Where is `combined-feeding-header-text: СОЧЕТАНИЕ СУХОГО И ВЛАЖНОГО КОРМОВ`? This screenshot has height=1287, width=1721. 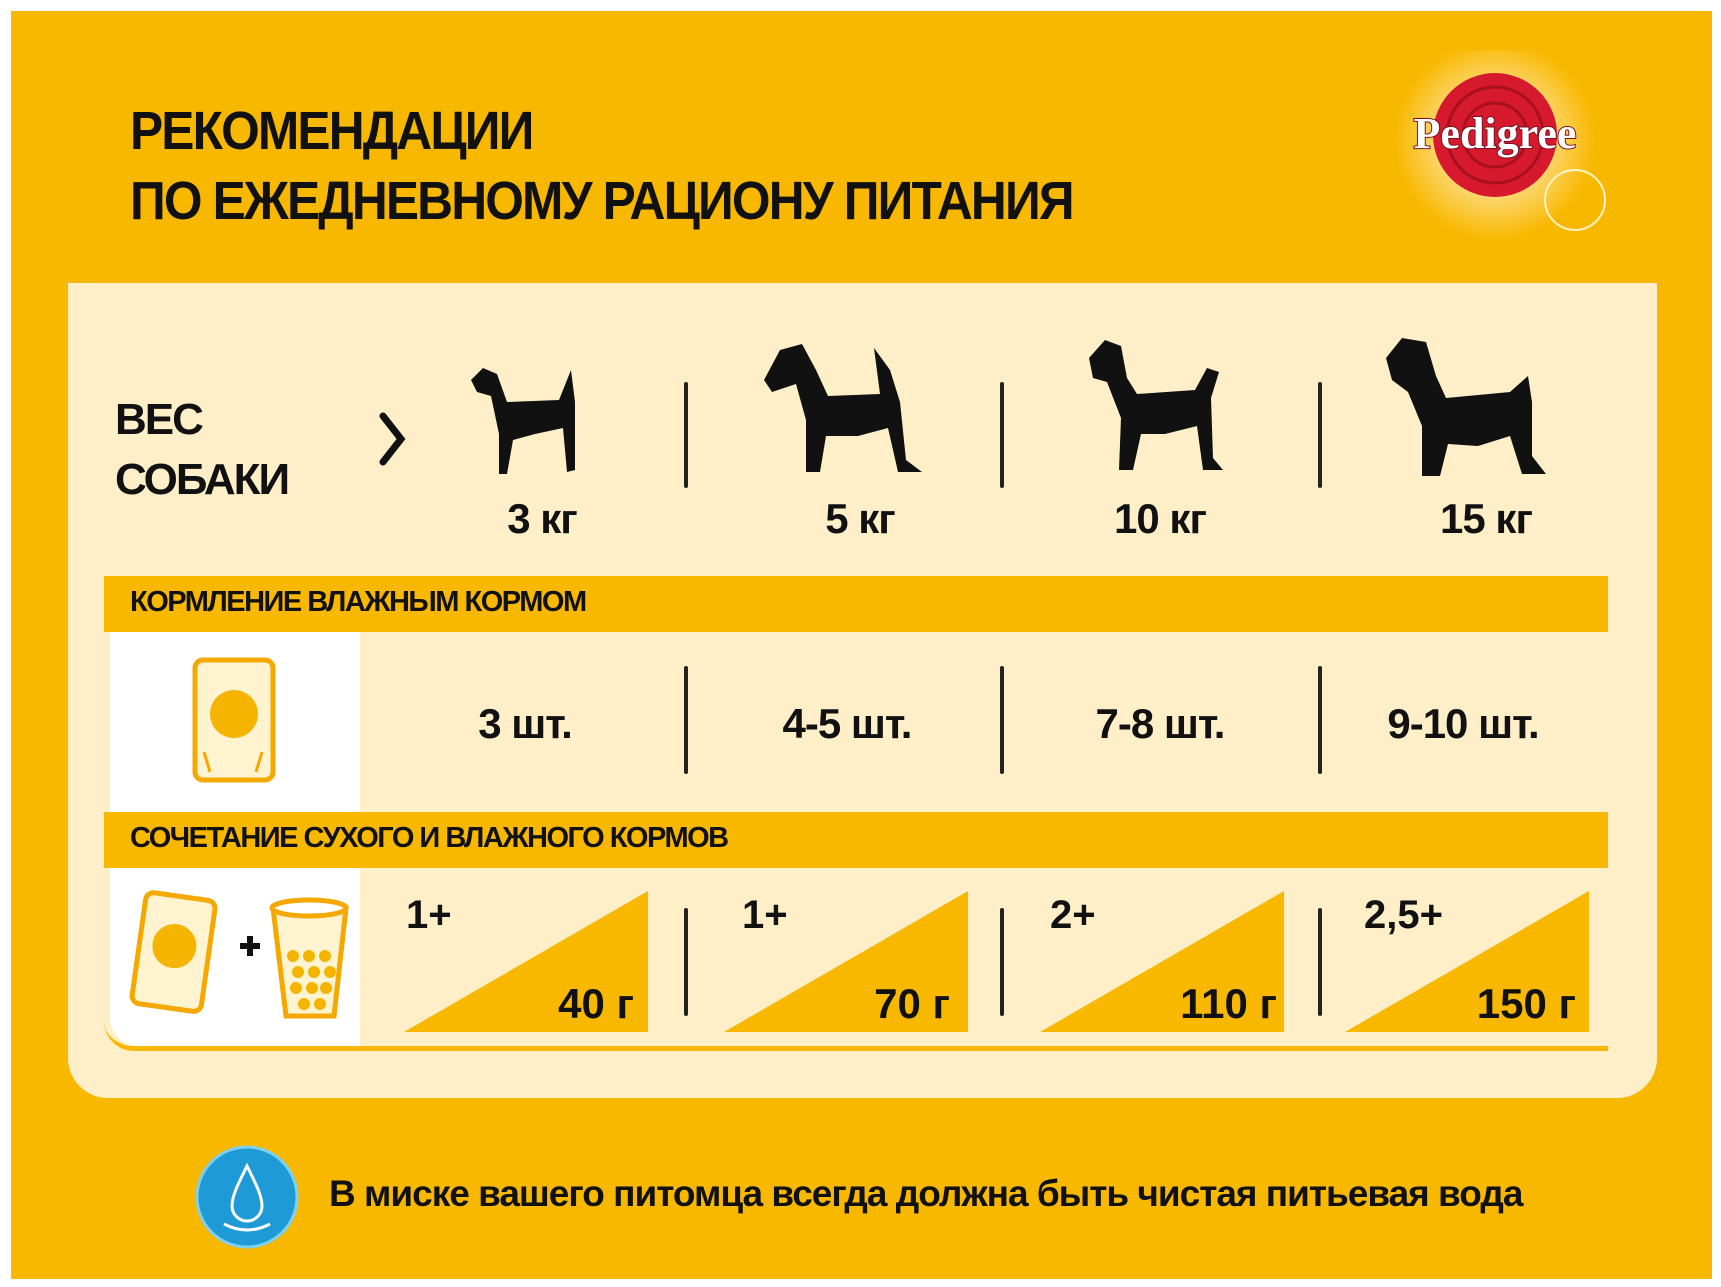 combined-feeding-header-text: СОЧЕТАНИЕ СУХОГО И ВЛАЖНОГО КОРМОВ is located at coordinates (429, 838).